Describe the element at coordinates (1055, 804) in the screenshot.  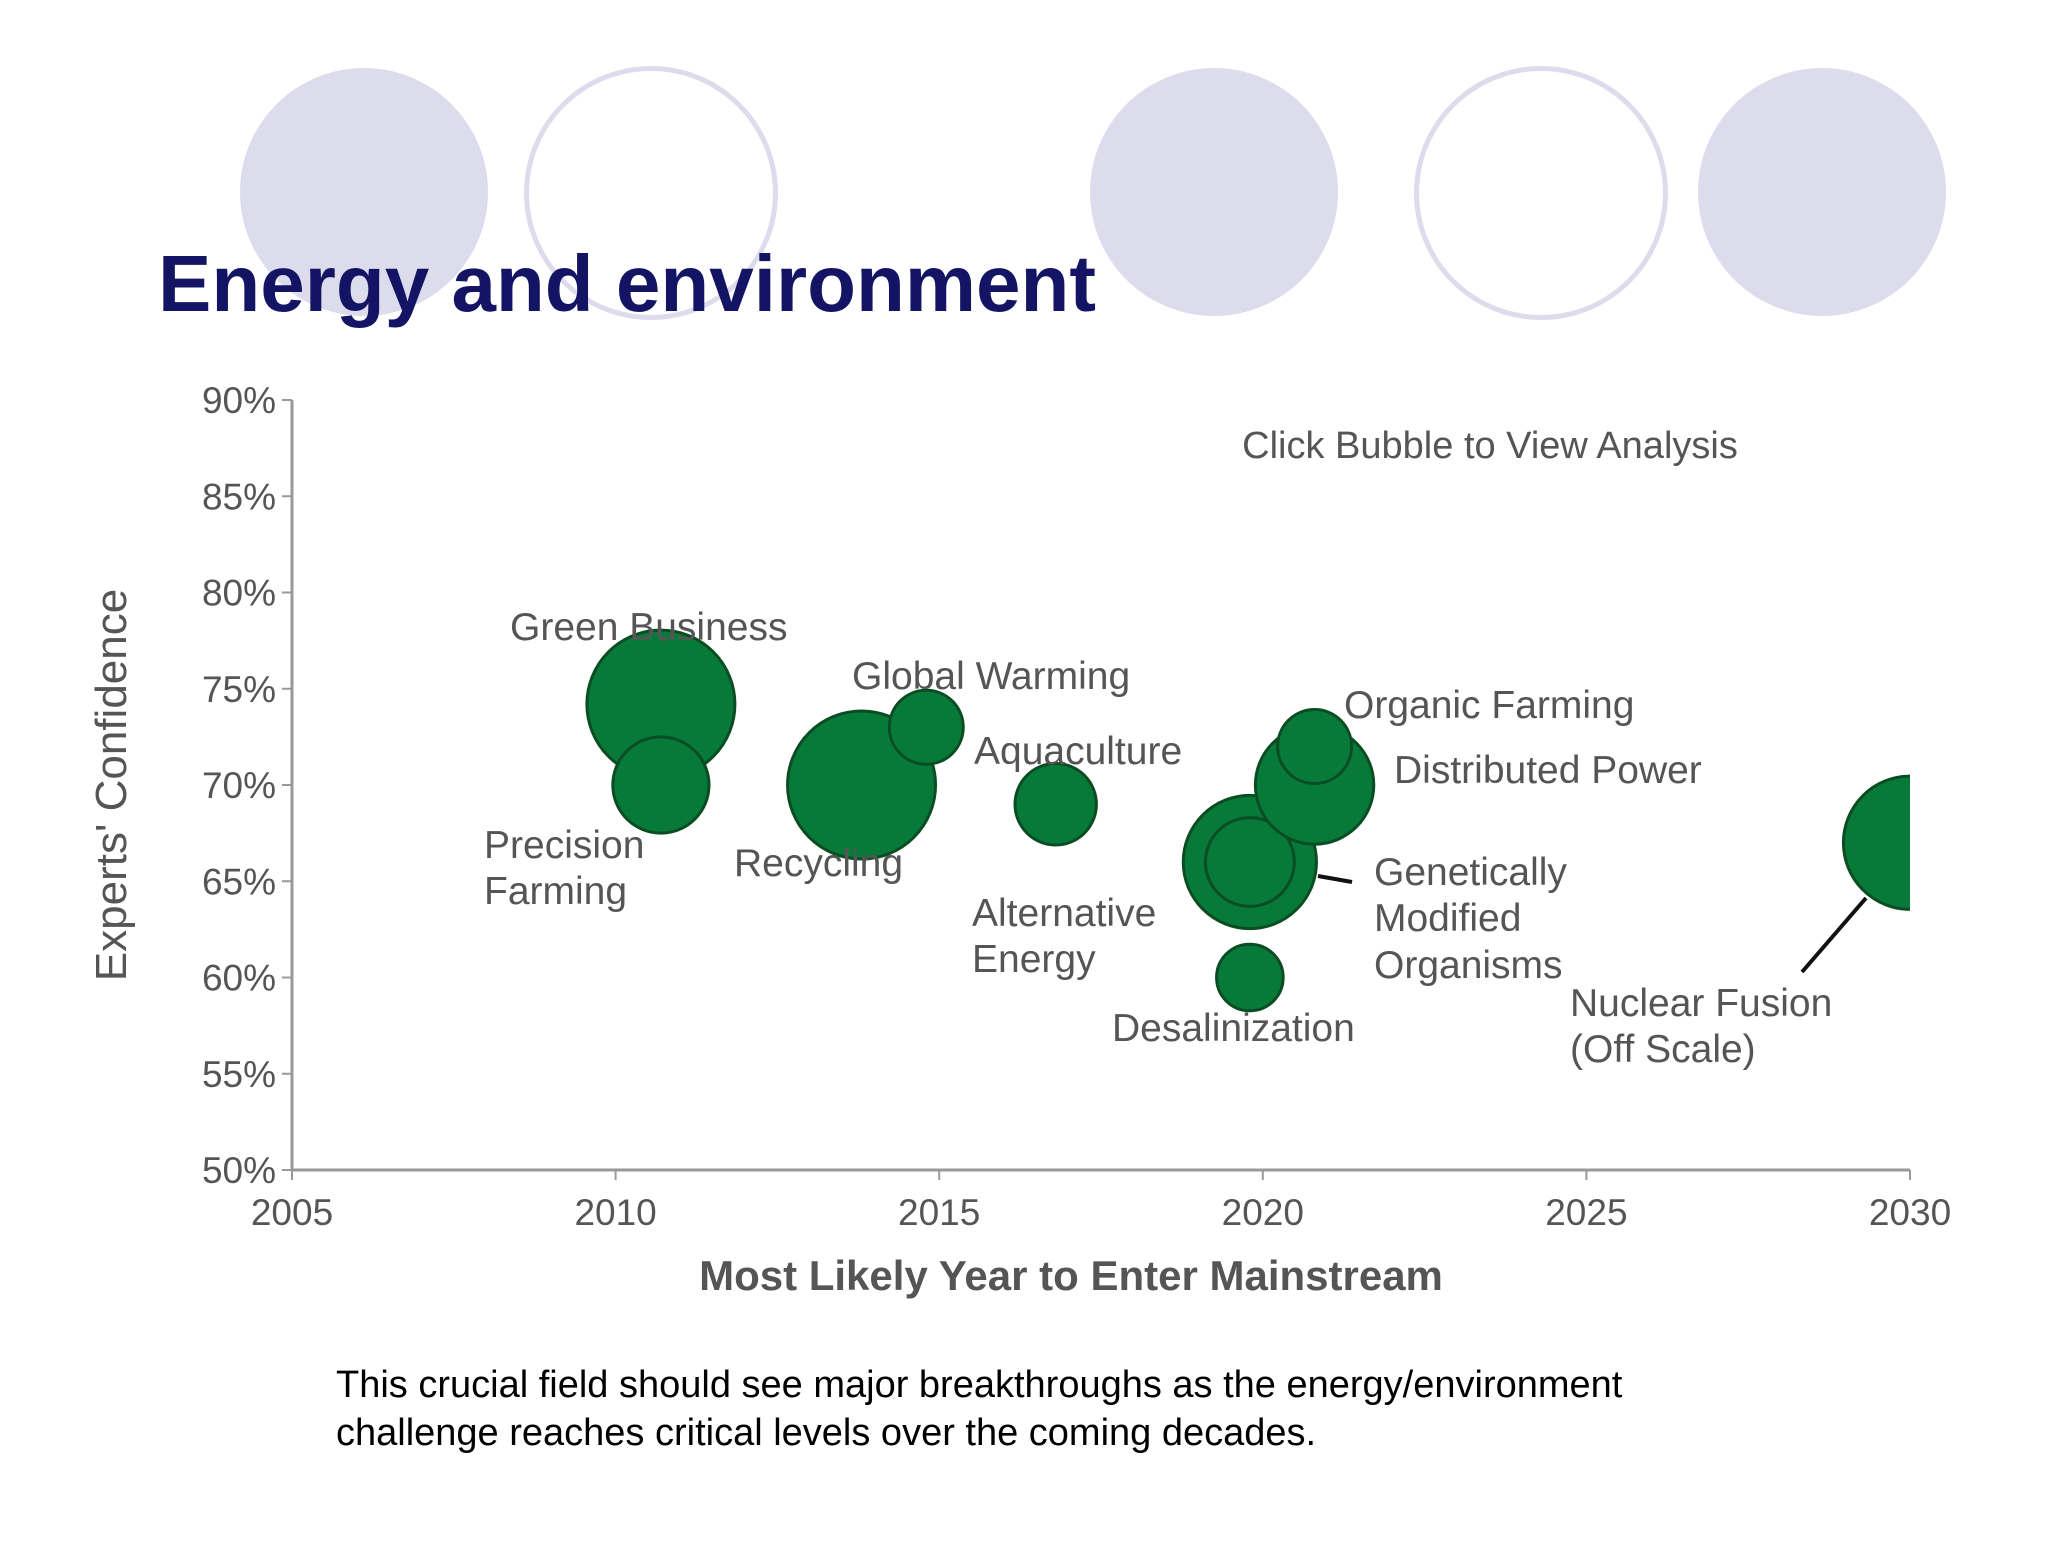
I see `bubble-aquaculture` at that location.